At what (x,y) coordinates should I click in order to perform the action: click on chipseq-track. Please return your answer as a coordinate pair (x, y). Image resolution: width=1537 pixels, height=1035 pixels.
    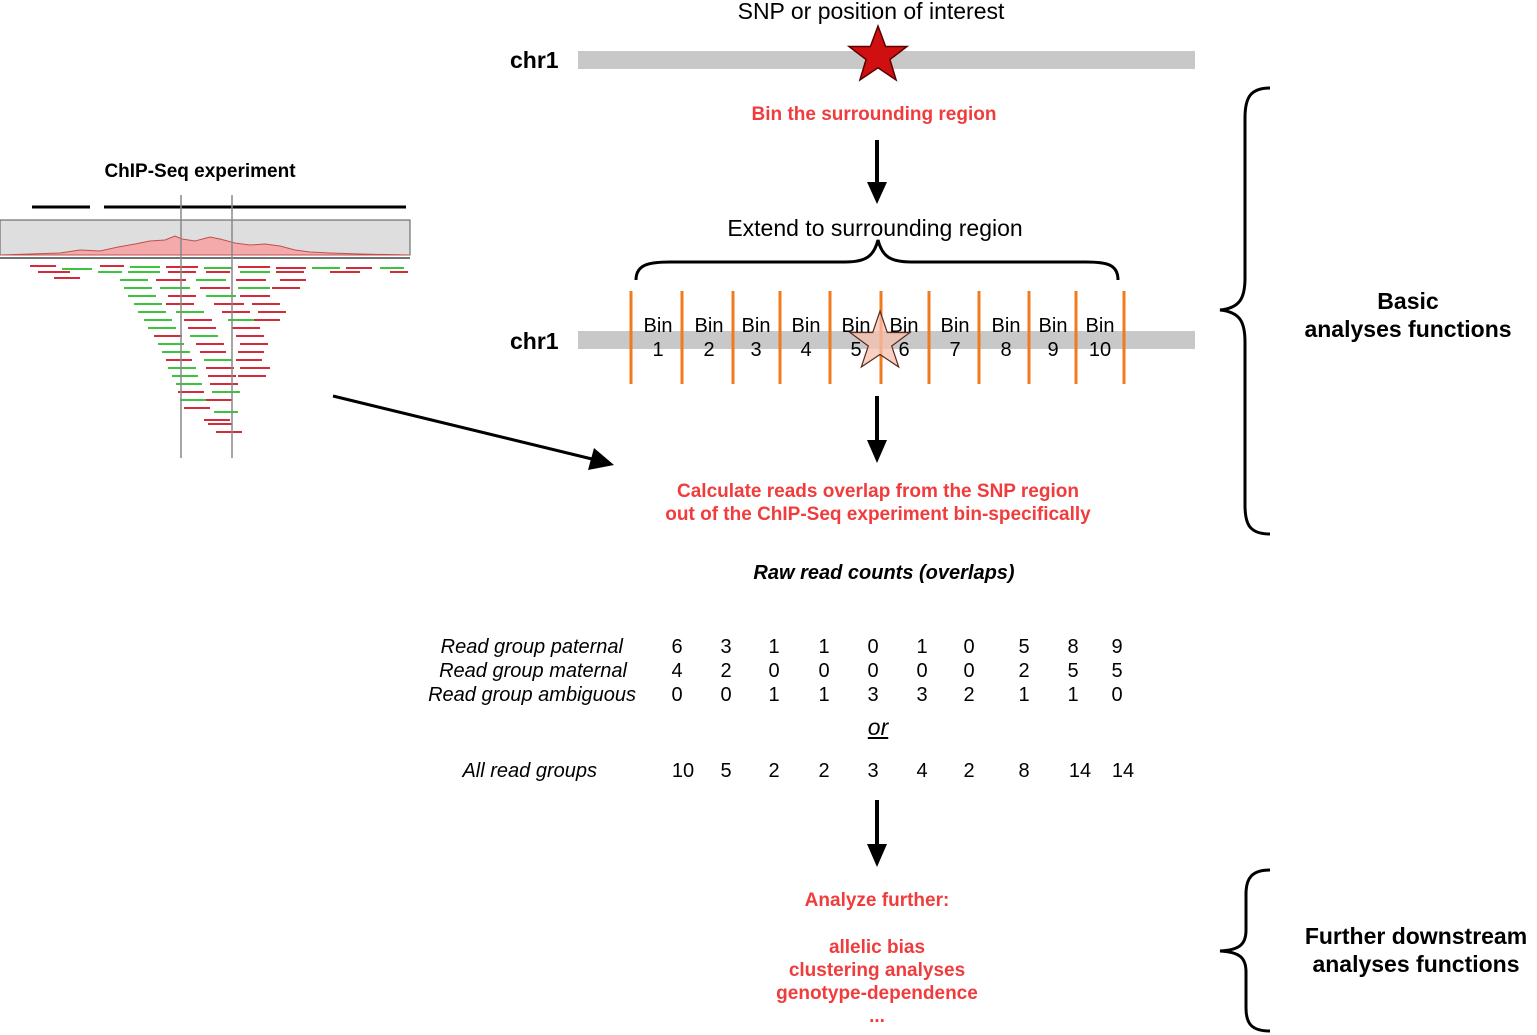
    Looking at the image, I should click on (205, 326).